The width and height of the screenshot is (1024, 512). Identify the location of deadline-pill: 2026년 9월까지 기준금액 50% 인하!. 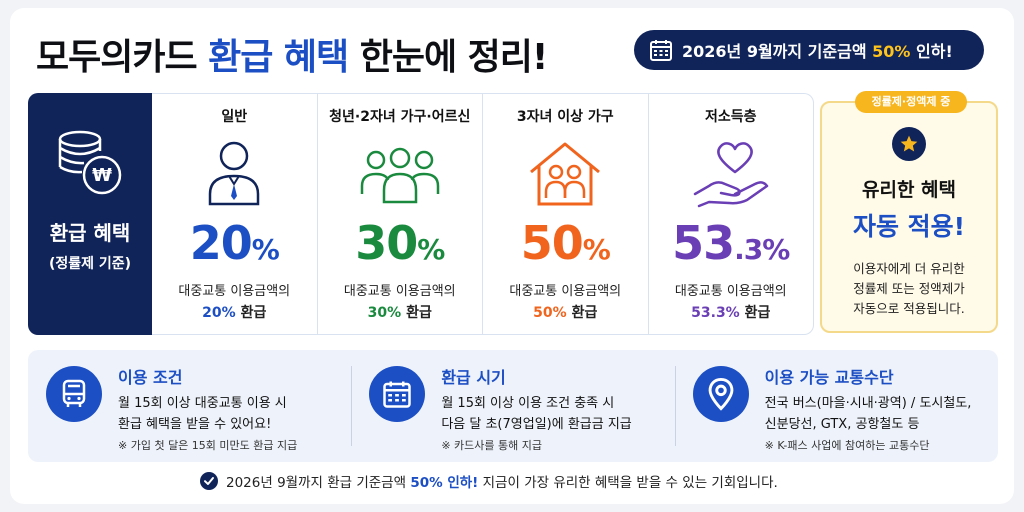
(809, 50).